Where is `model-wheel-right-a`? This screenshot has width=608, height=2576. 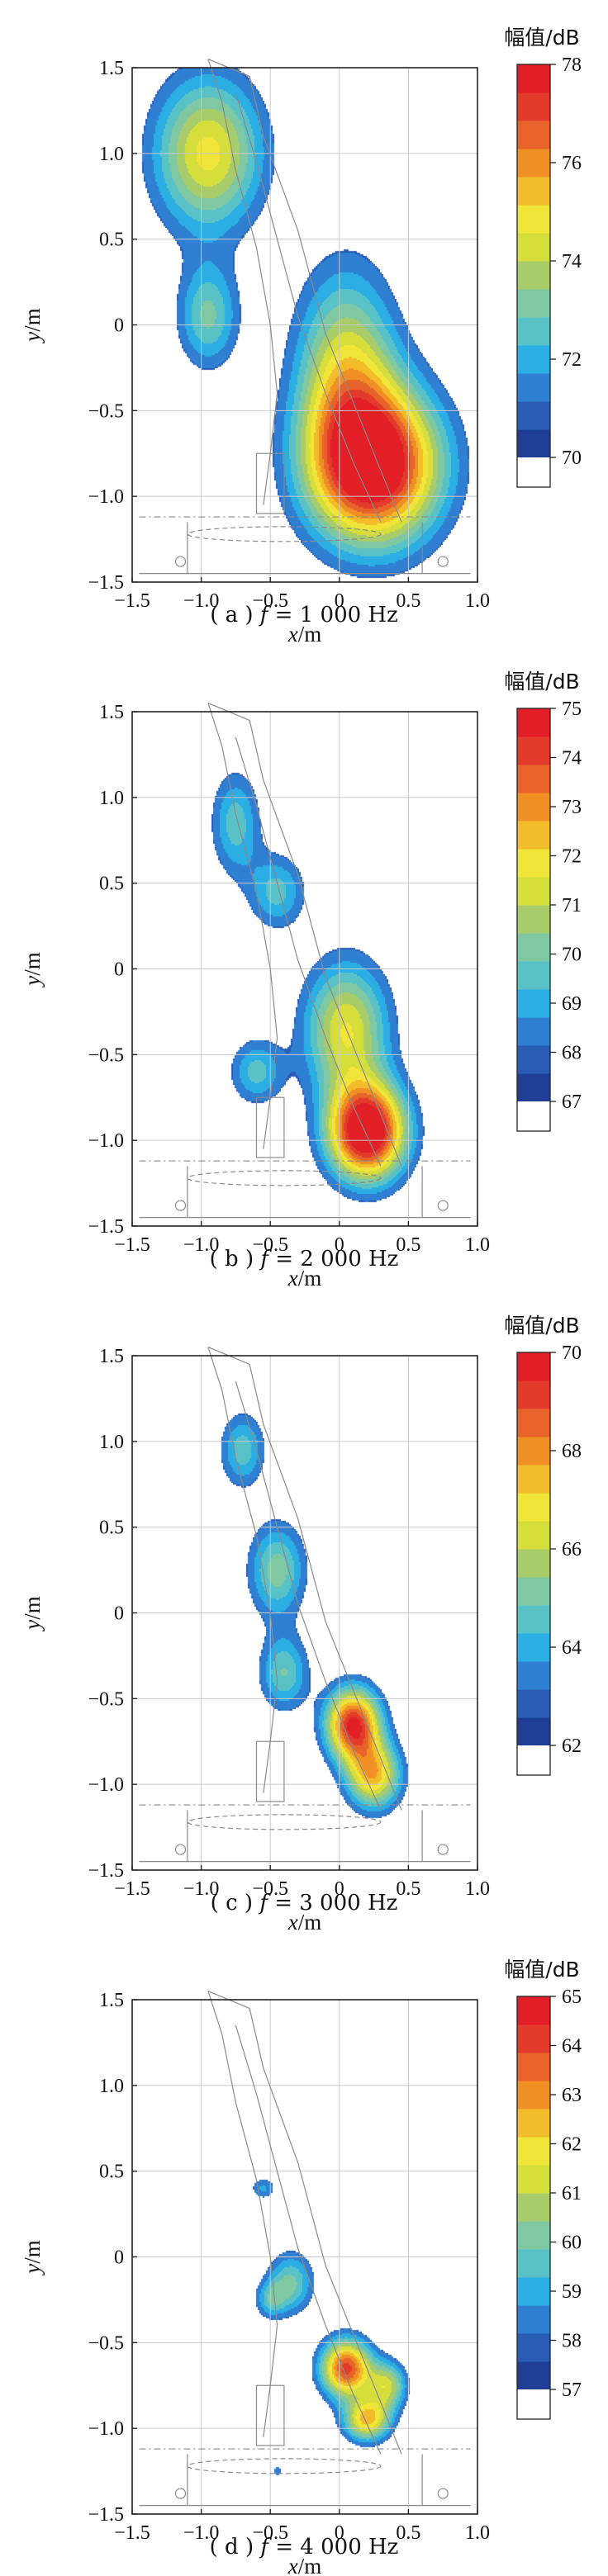 model-wheel-right-a is located at coordinates (443, 561).